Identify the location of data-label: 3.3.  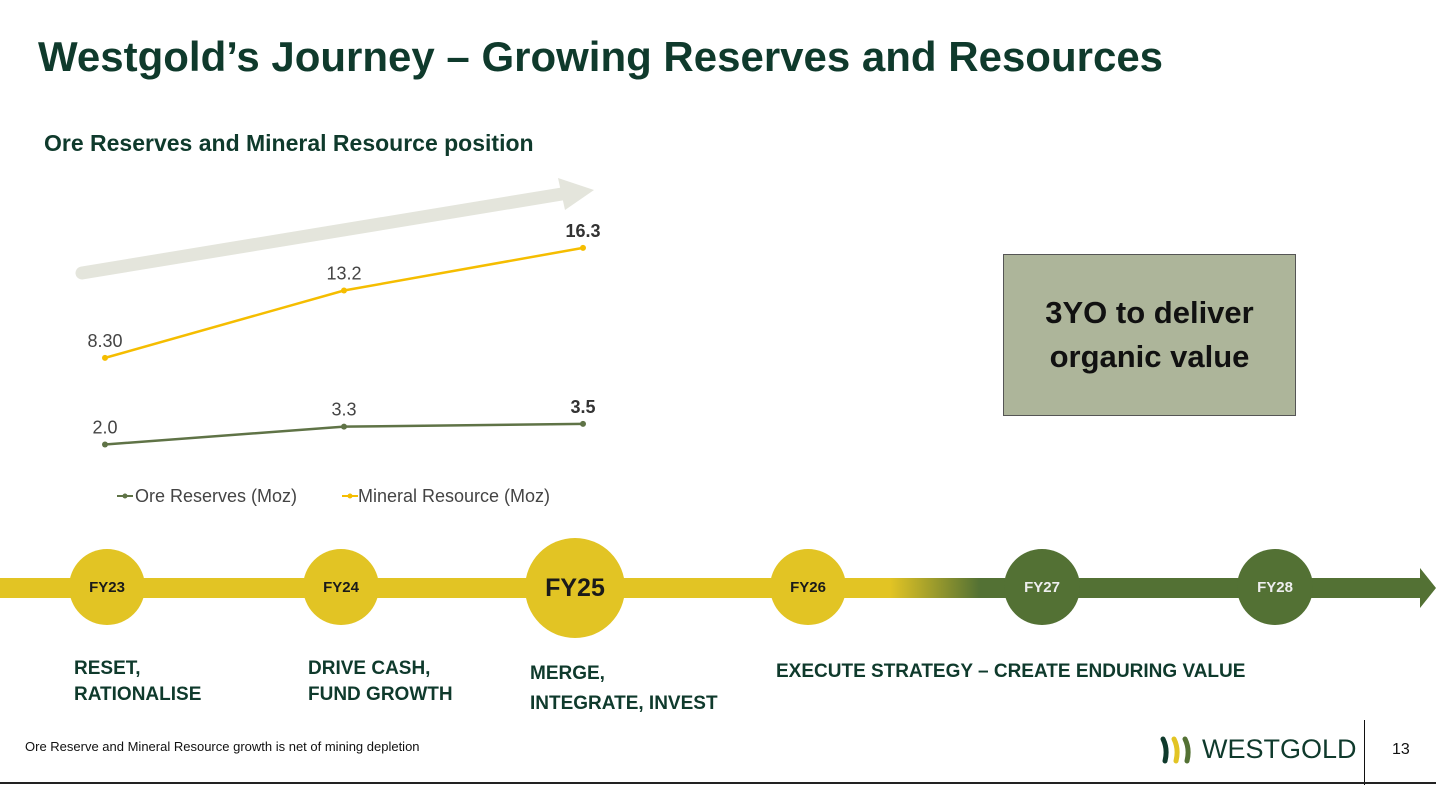
(343, 410).